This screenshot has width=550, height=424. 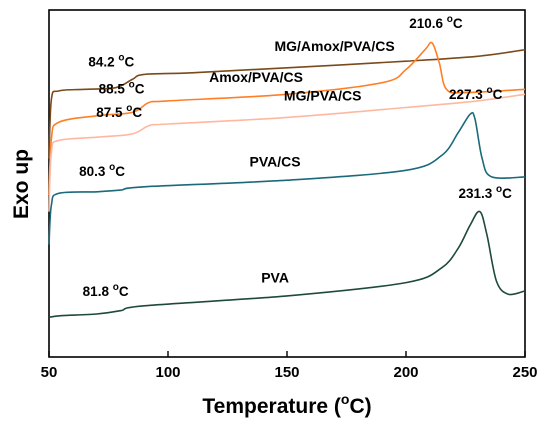 What do you see at coordinates (468, 94) in the screenshot?
I see `annotation-value: 227.3` at bounding box center [468, 94].